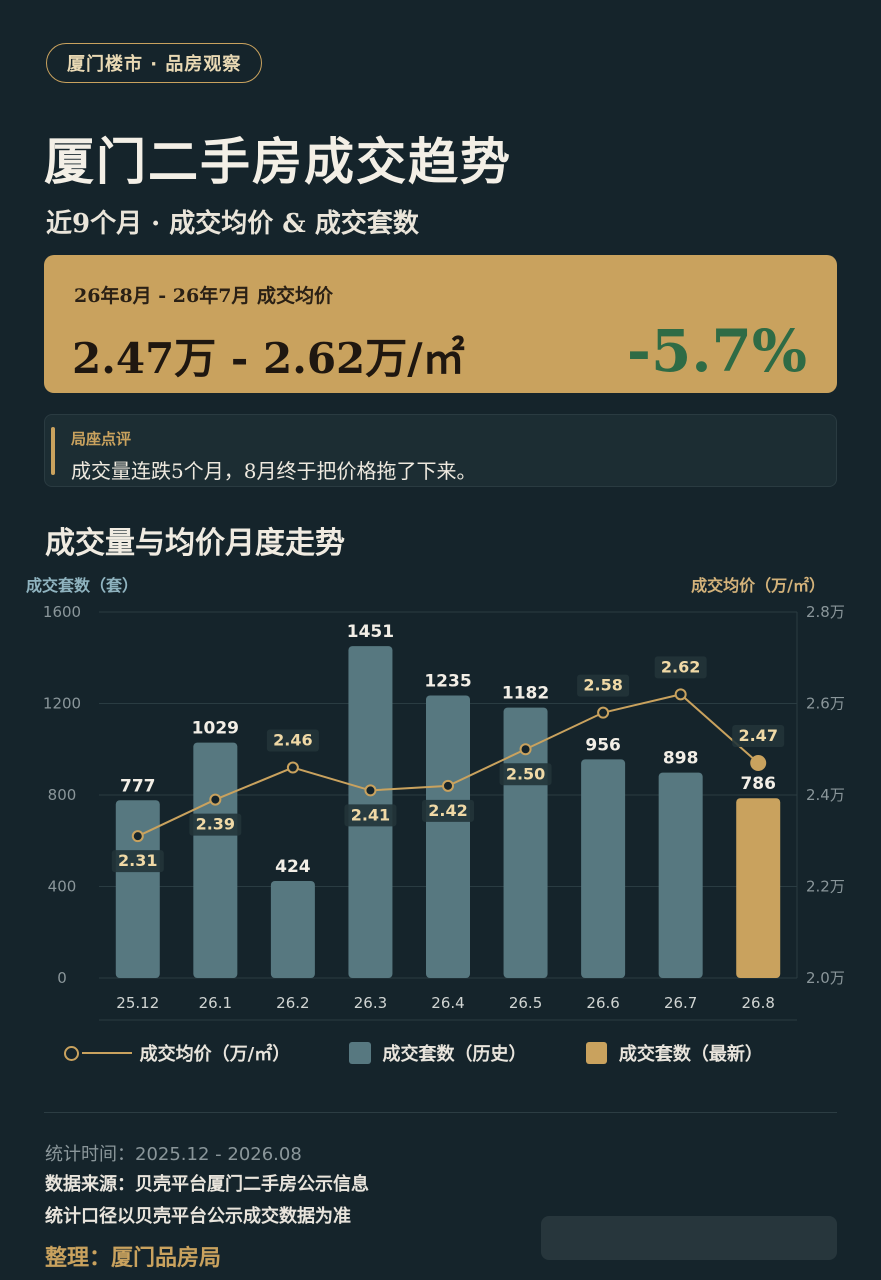  I want to click on legend-item-price: 成交均价（万/㎡）, so click(176, 1053).